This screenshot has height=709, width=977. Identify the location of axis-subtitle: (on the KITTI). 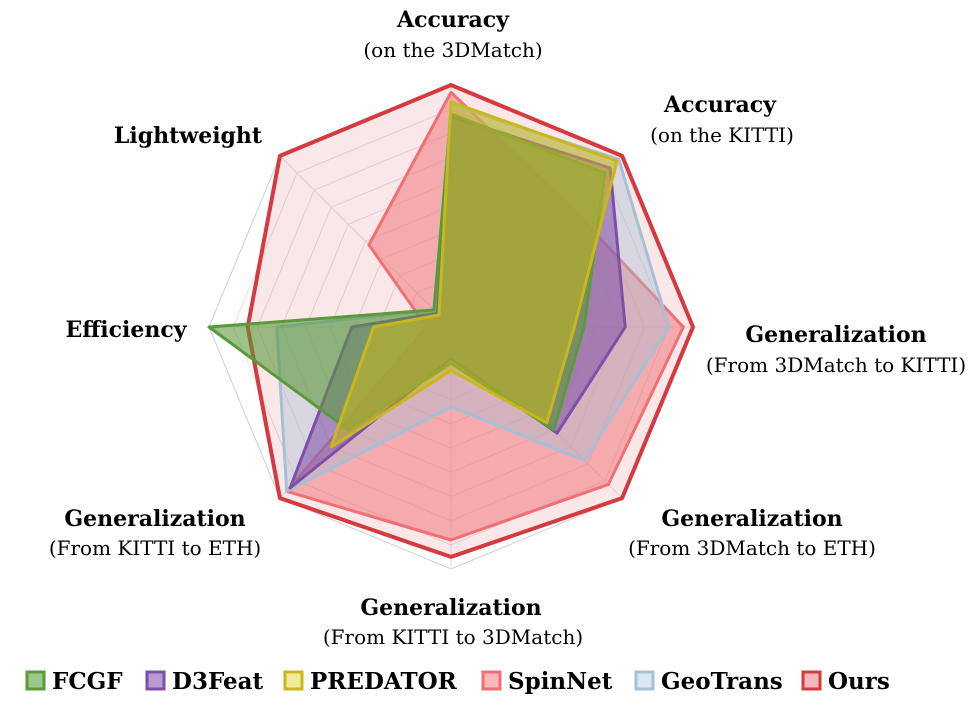
(722, 135).